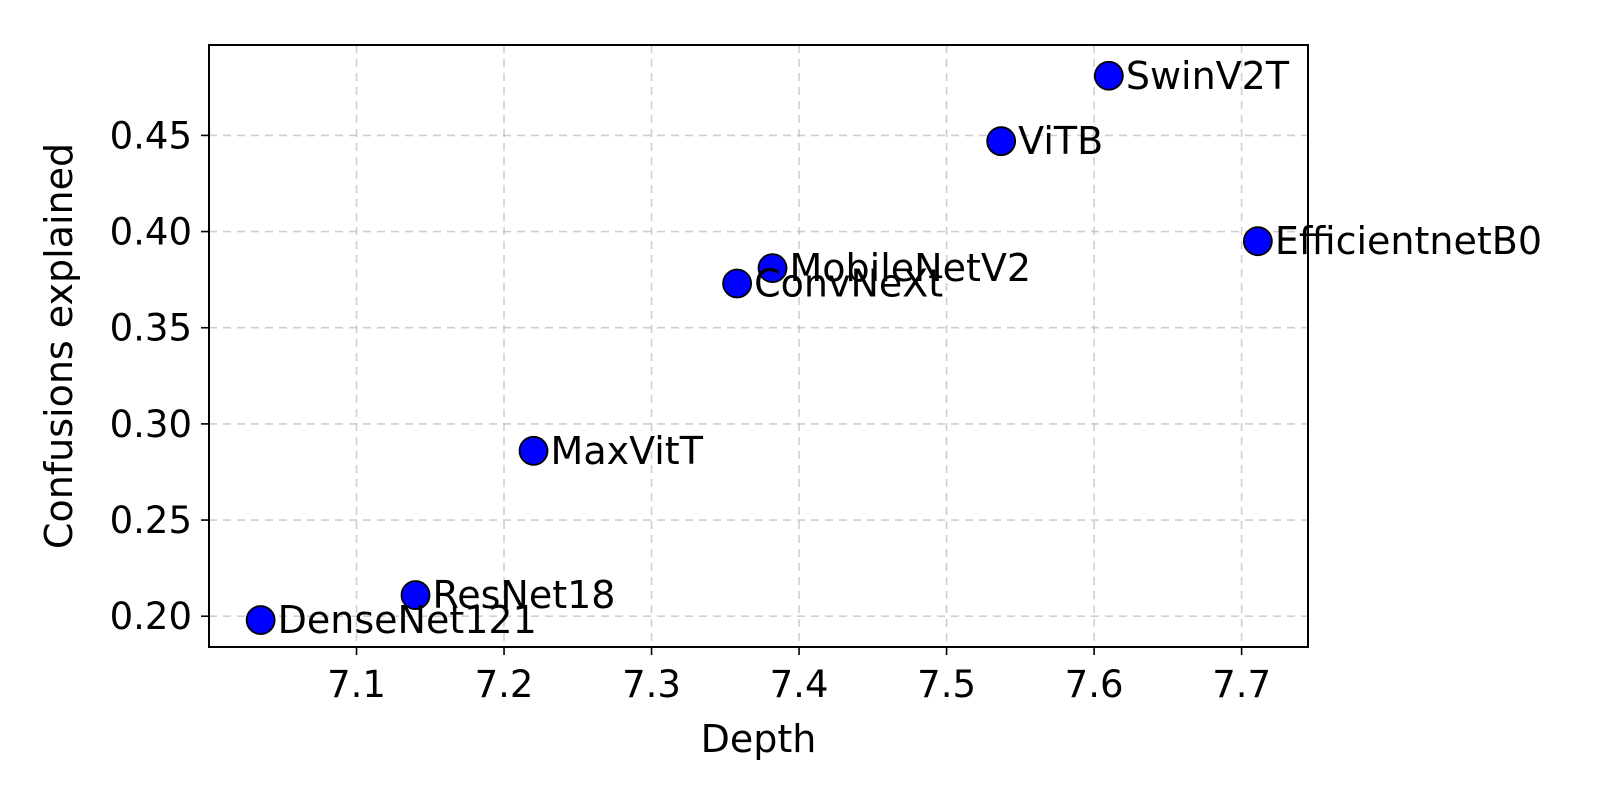 Image resolution: width=1600 pixels, height=800 pixels. What do you see at coordinates (59, 346) in the screenshot?
I see `y-axis-label: Confusions explained` at bounding box center [59, 346].